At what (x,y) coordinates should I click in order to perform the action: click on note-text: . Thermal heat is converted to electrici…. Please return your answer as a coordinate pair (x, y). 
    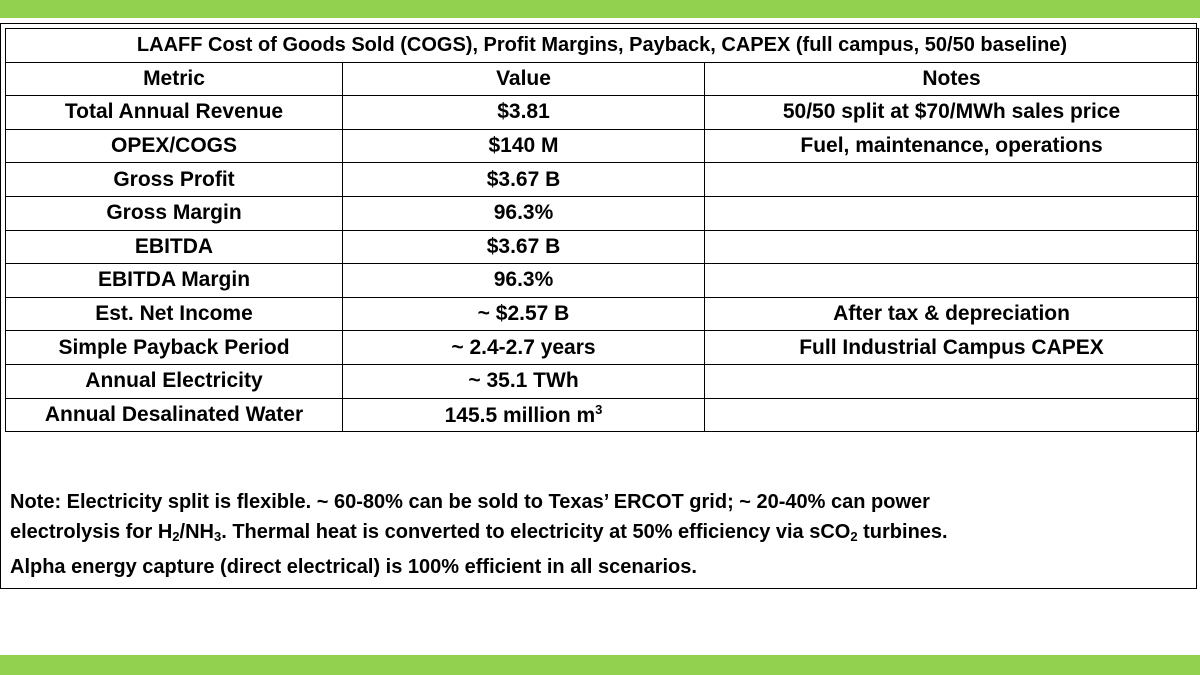
    Looking at the image, I should click on (536, 532).